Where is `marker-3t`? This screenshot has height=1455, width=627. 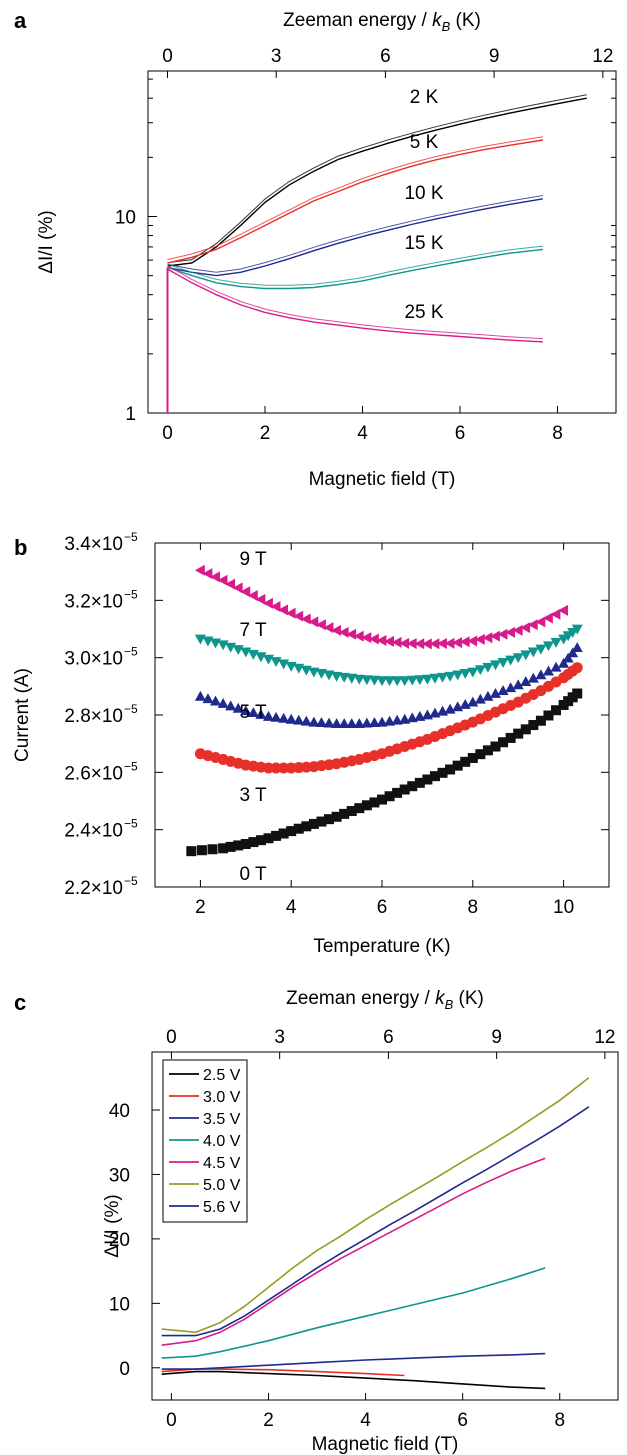
marker-3t is located at coordinates (276, 768).